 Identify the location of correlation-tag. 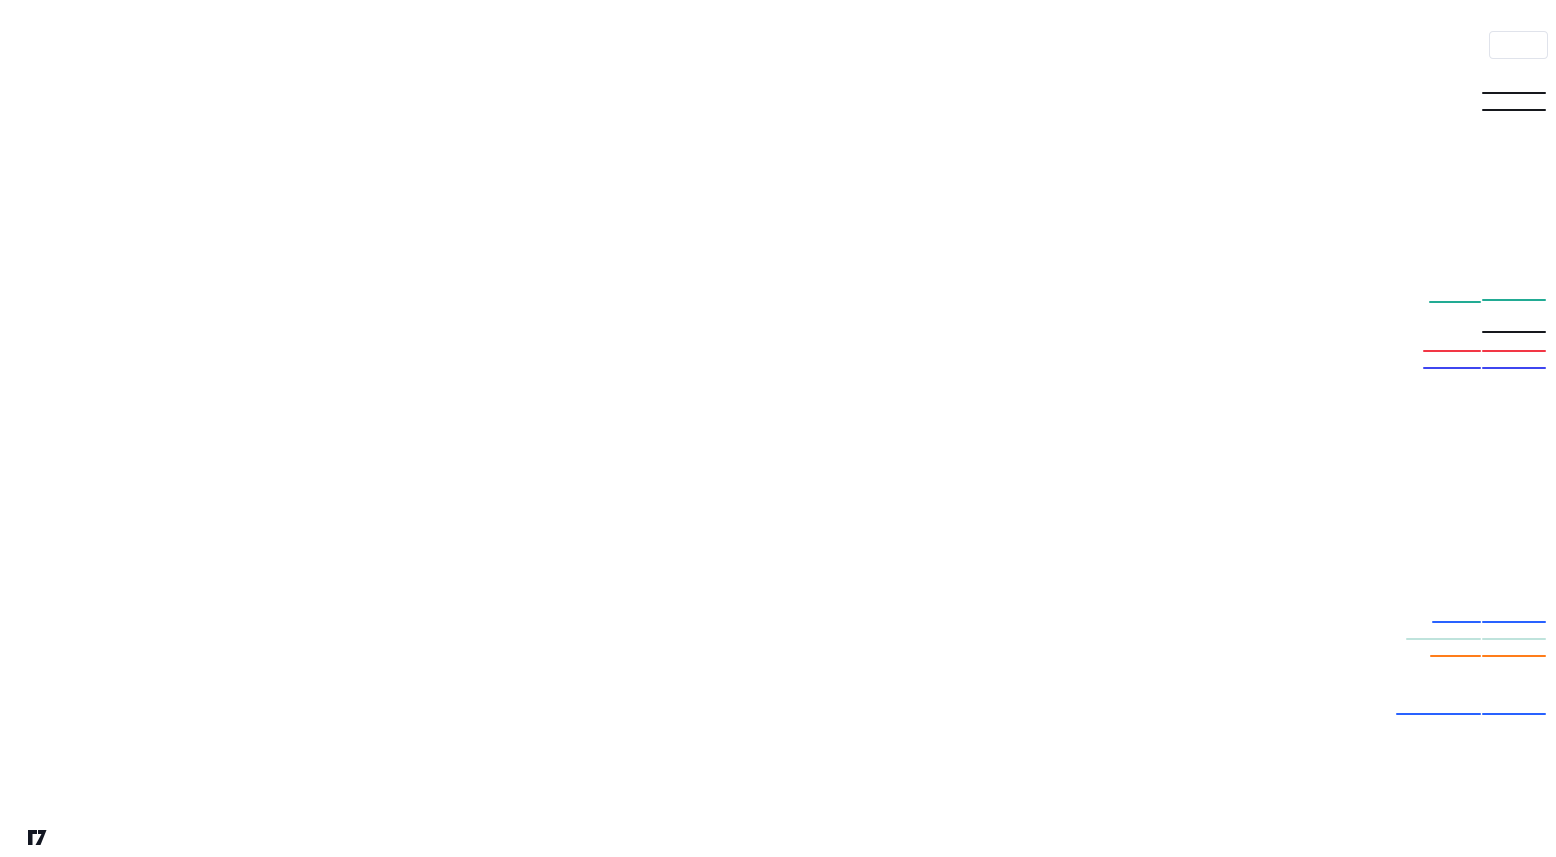
(1438, 714).